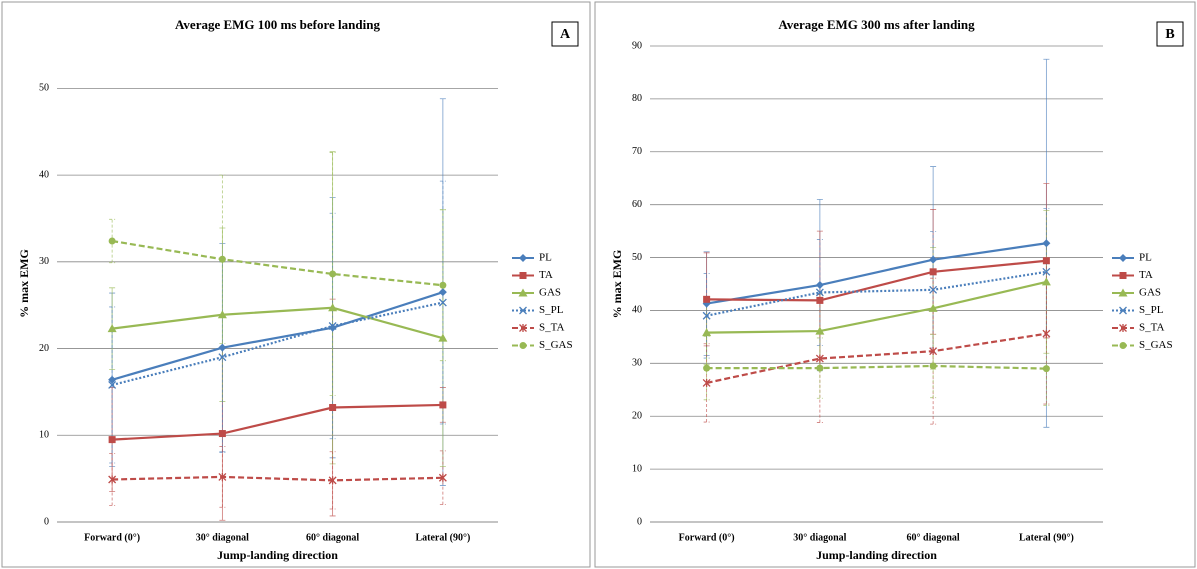 Image resolution: width=1197 pixels, height=569 pixels. Describe the element at coordinates (876, 24) in the screenshot. I see `chart-title: Average EMG 300 ms after landing` at that location.